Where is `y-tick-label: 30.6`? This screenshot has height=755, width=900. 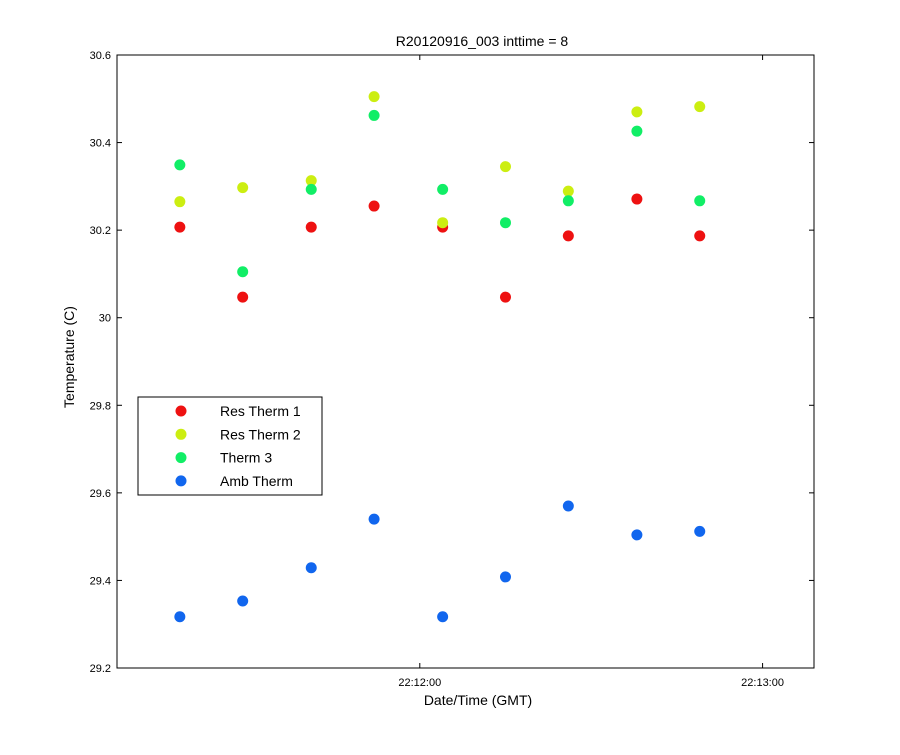 y-tick-label: 30.6 is located at coordinates (100, 56).